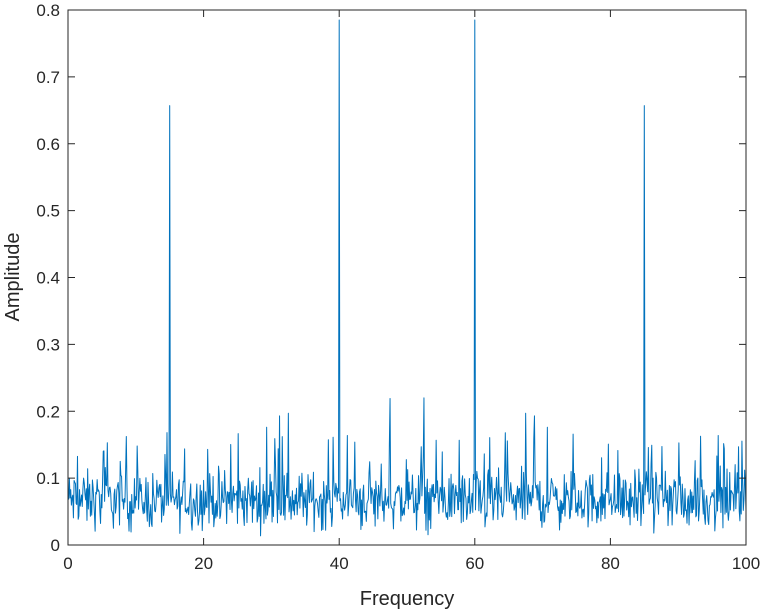 Image resolution: width=766 pixels, height=612 pixels. I want to click on y-tick-label: 0.4, so click(48, 278).